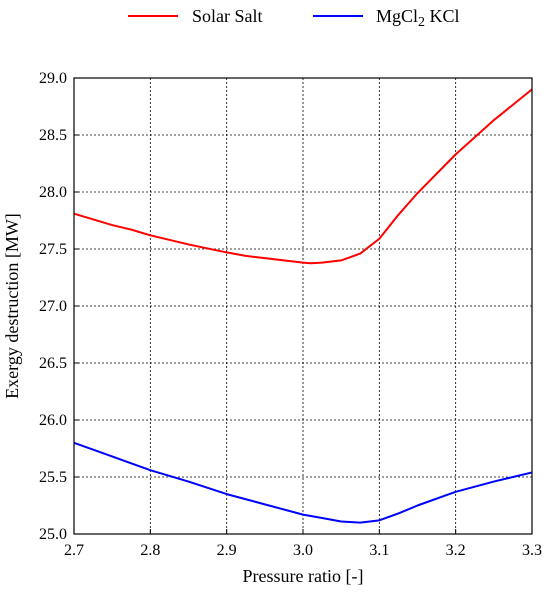 The image size is (550, 595). I want to click on x-tick-label: 2.8, so click(150, 550).